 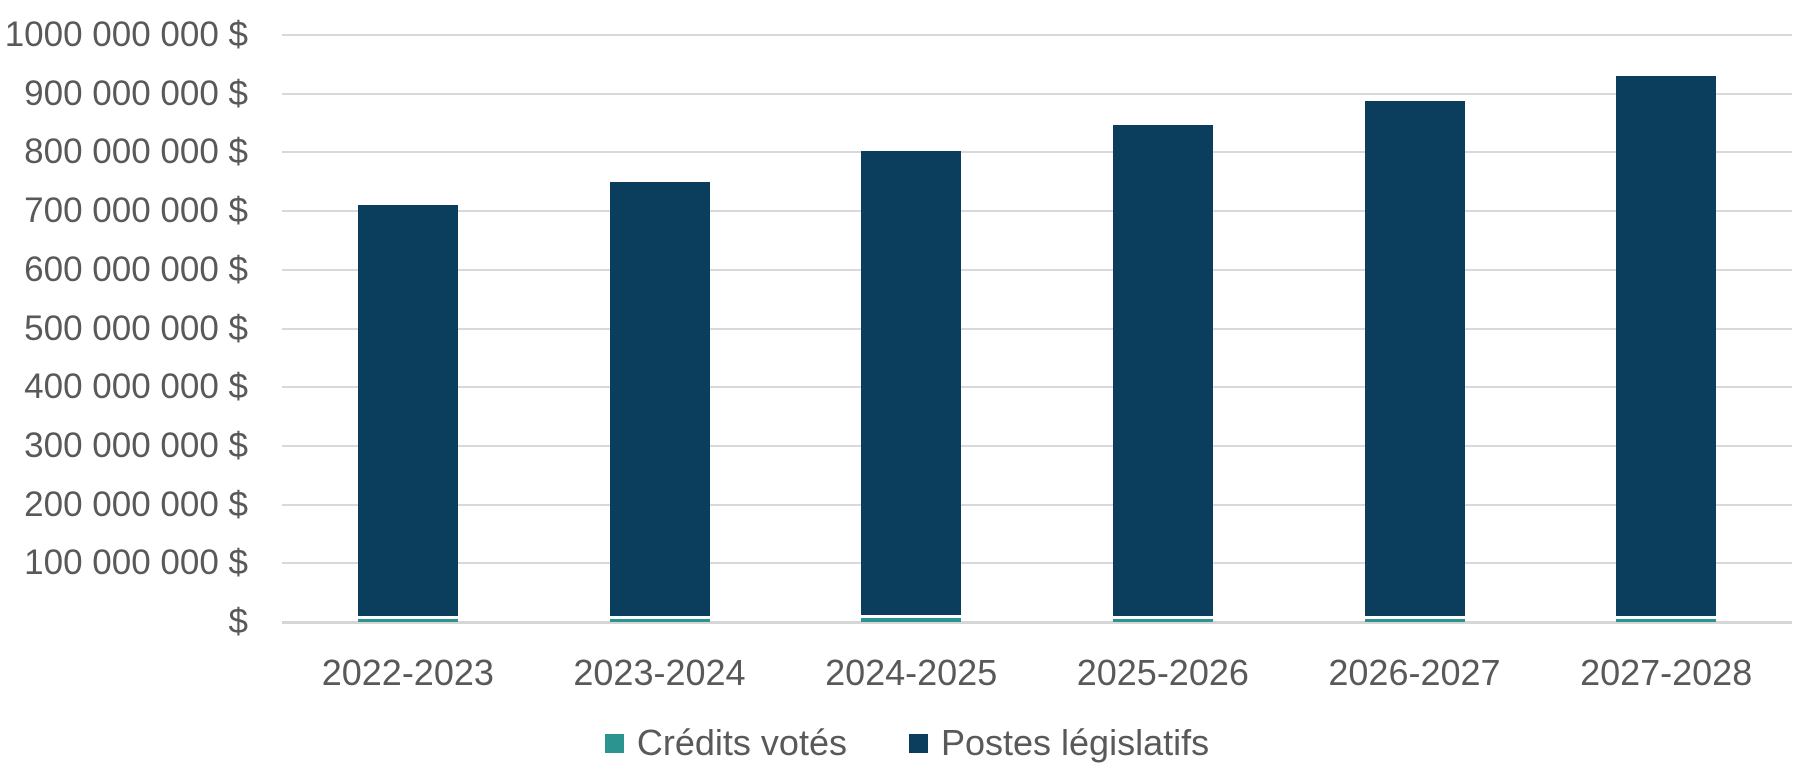 I want to click on legend-label: Crédits votés, so click(x=741, y=742).